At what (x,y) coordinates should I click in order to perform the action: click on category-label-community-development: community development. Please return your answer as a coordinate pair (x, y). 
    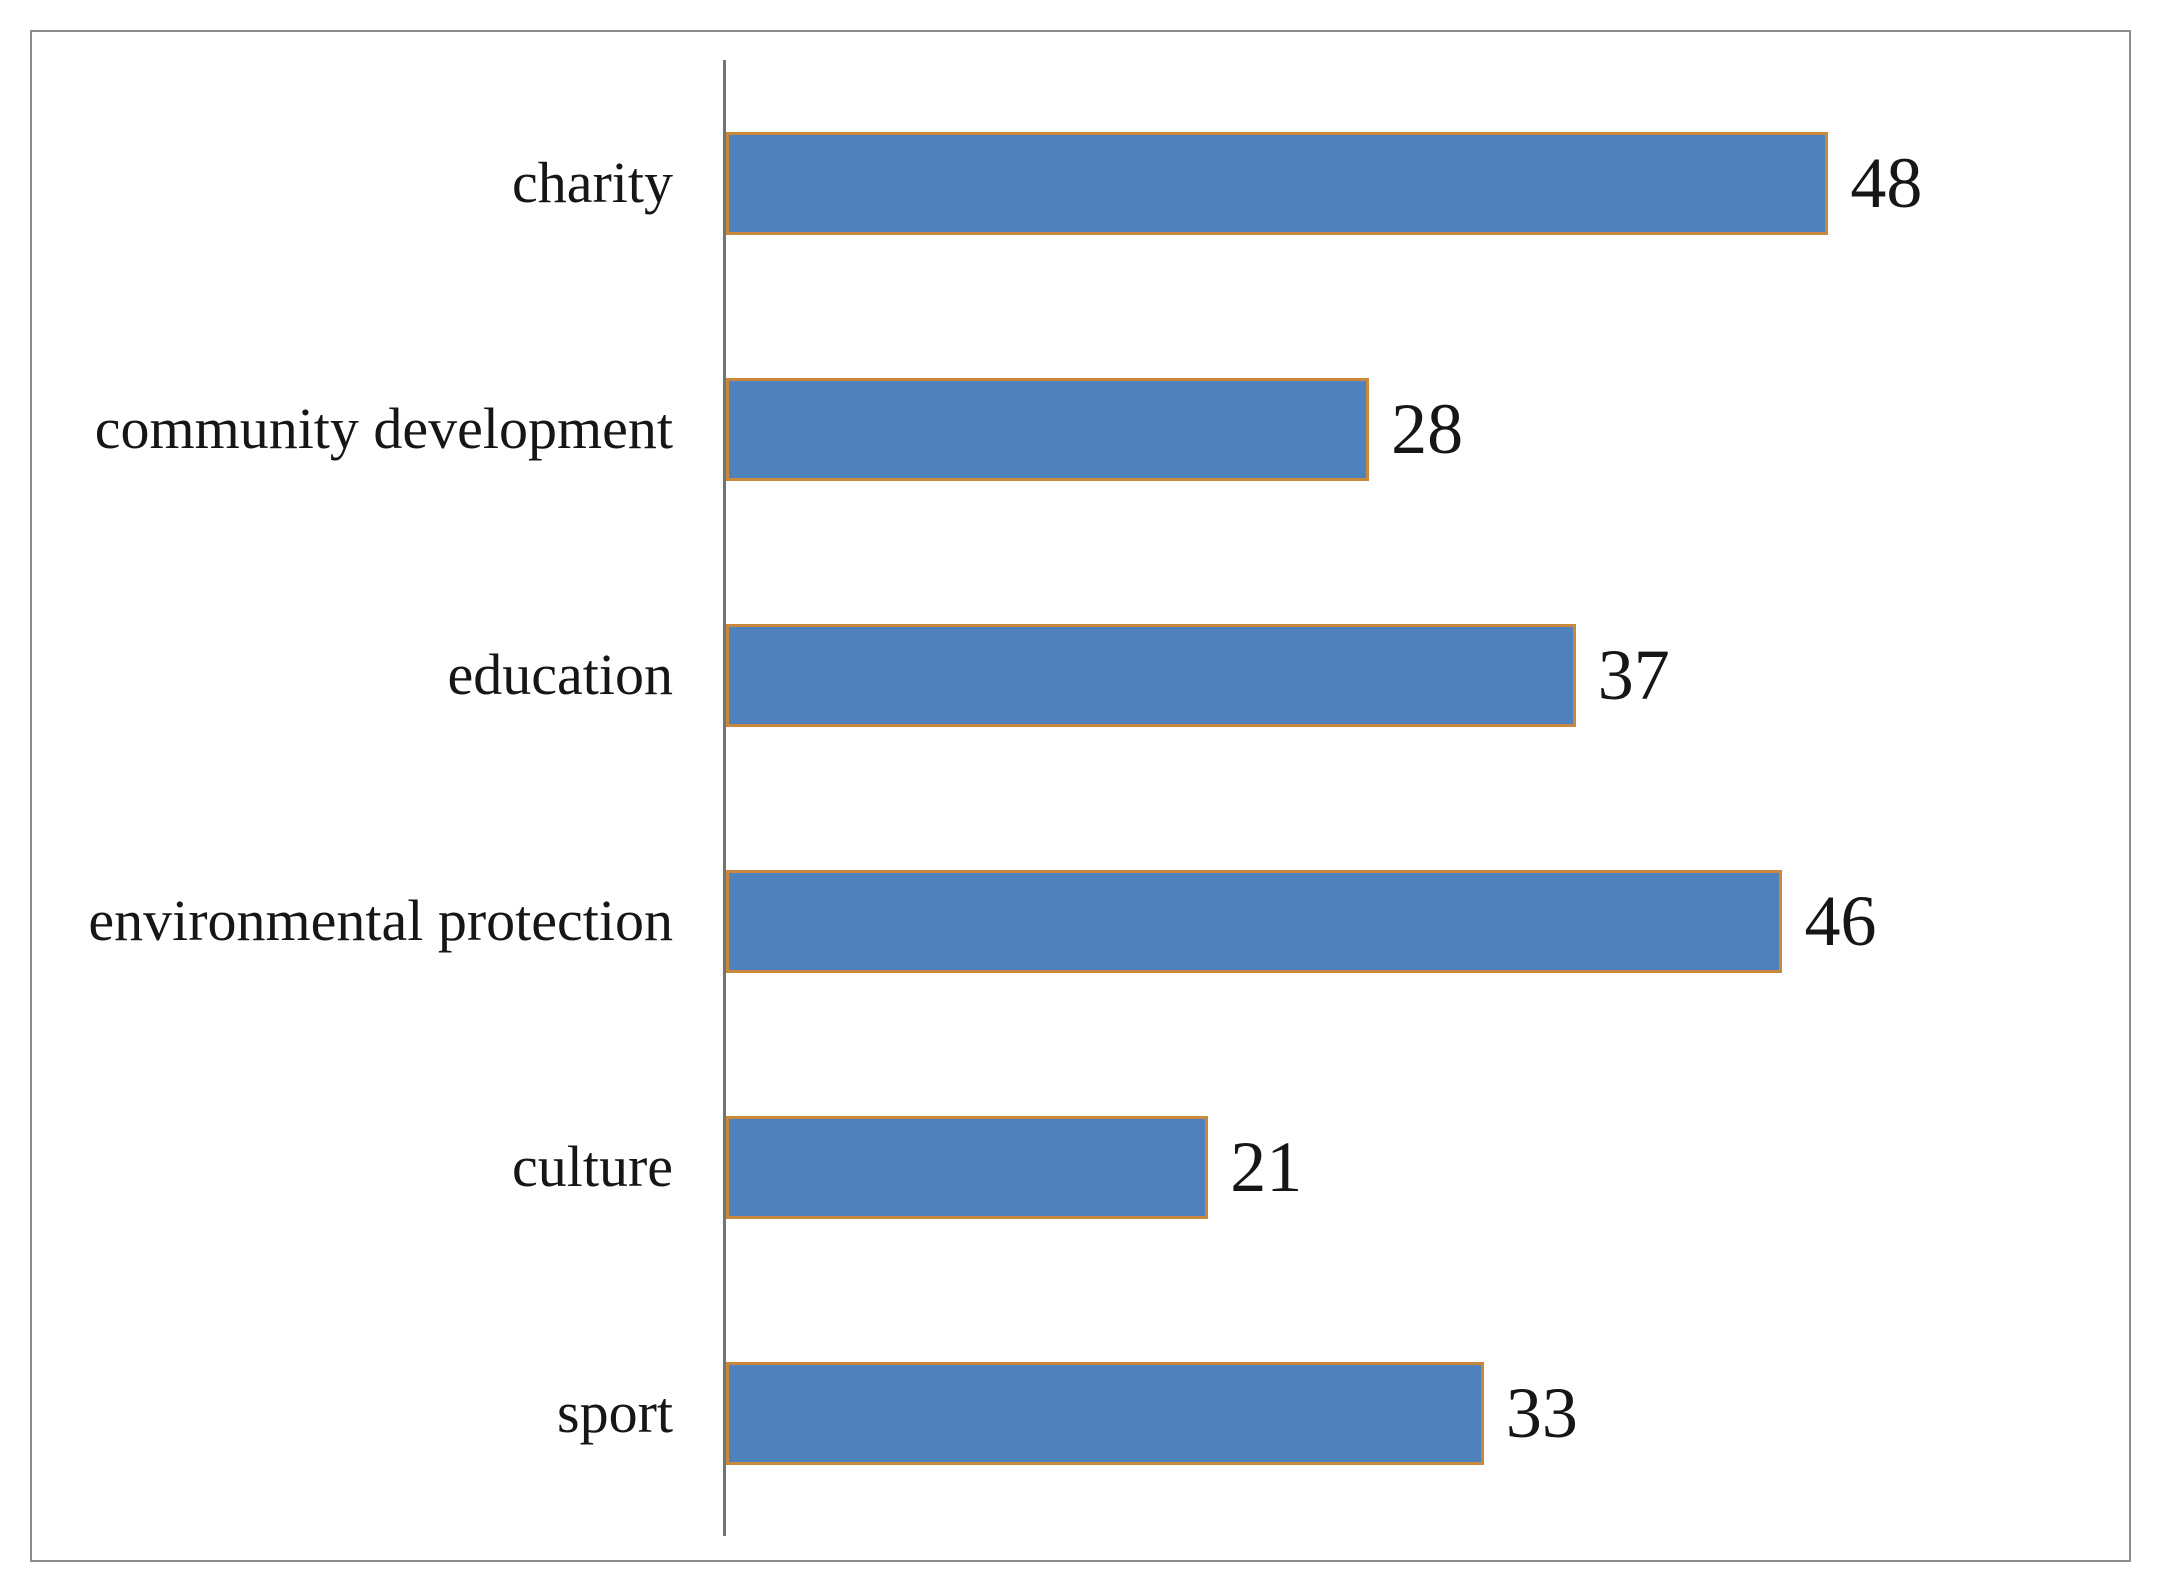
    Looking at the image, I should click on (383, 428).